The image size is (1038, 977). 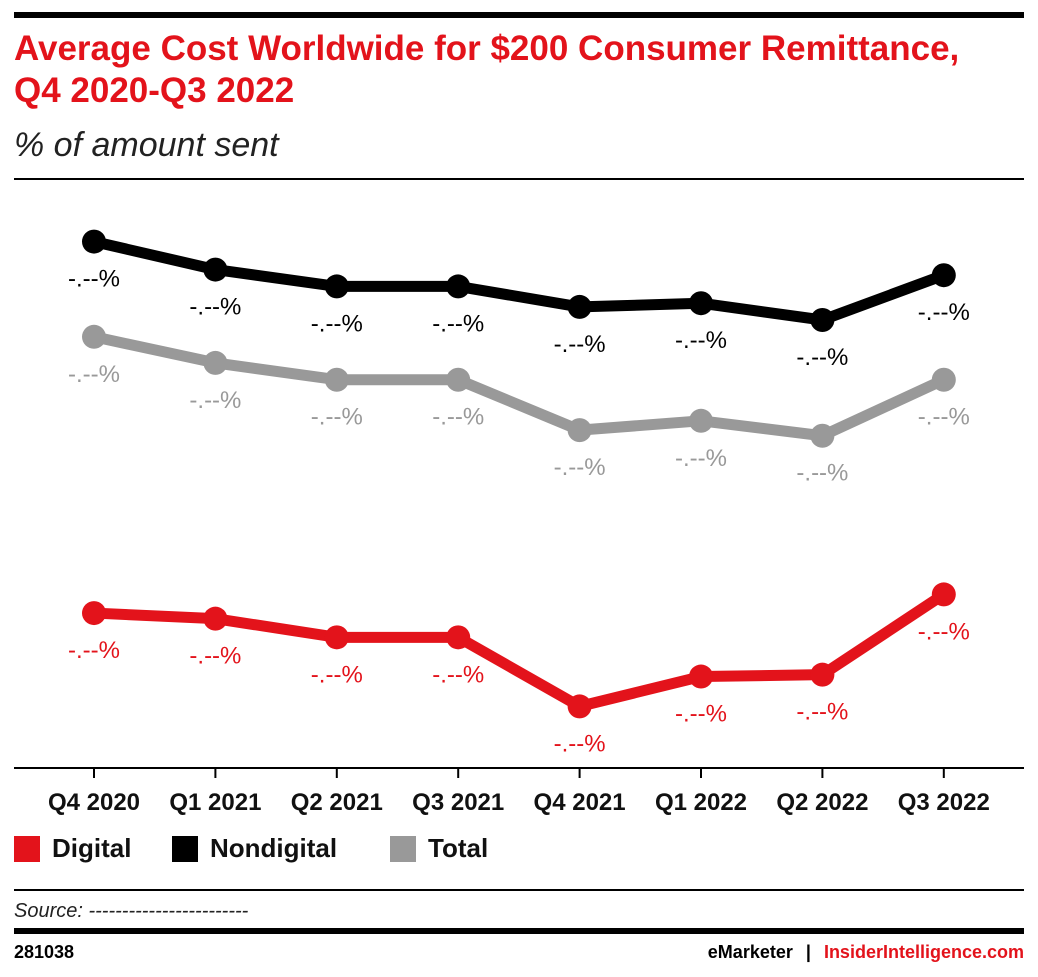 What do you see at coordinates (403, 848) in the screenshot?
I see `legend-swatch-total` at bounding box center [403, 848].